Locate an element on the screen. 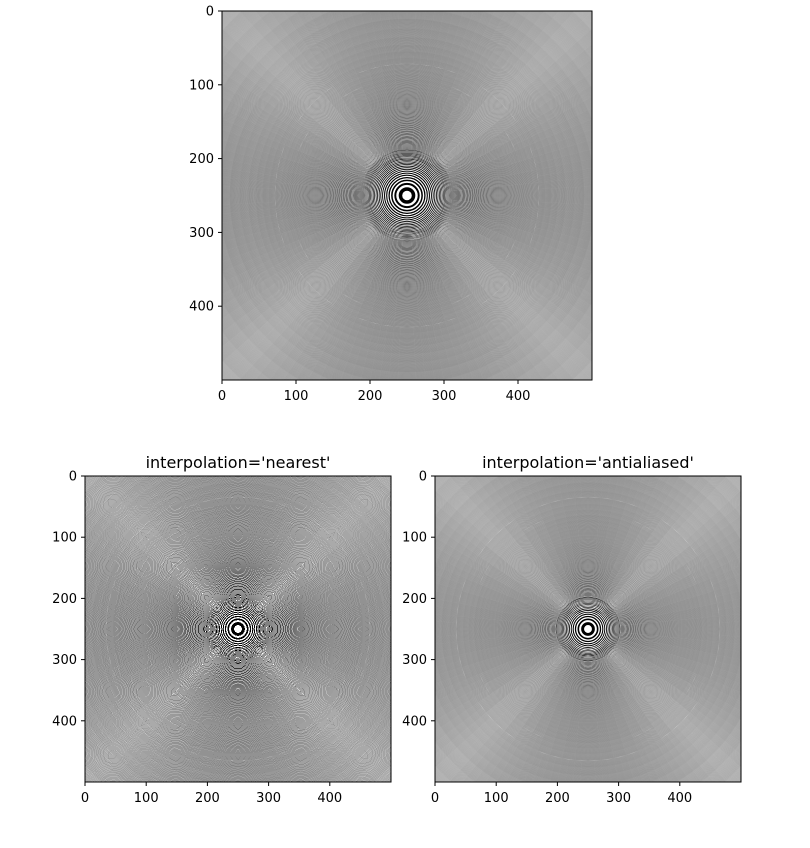 The height and width of the screenshot is (848, 810). y-tick-label: 0 is located at coordinates (73, 477).